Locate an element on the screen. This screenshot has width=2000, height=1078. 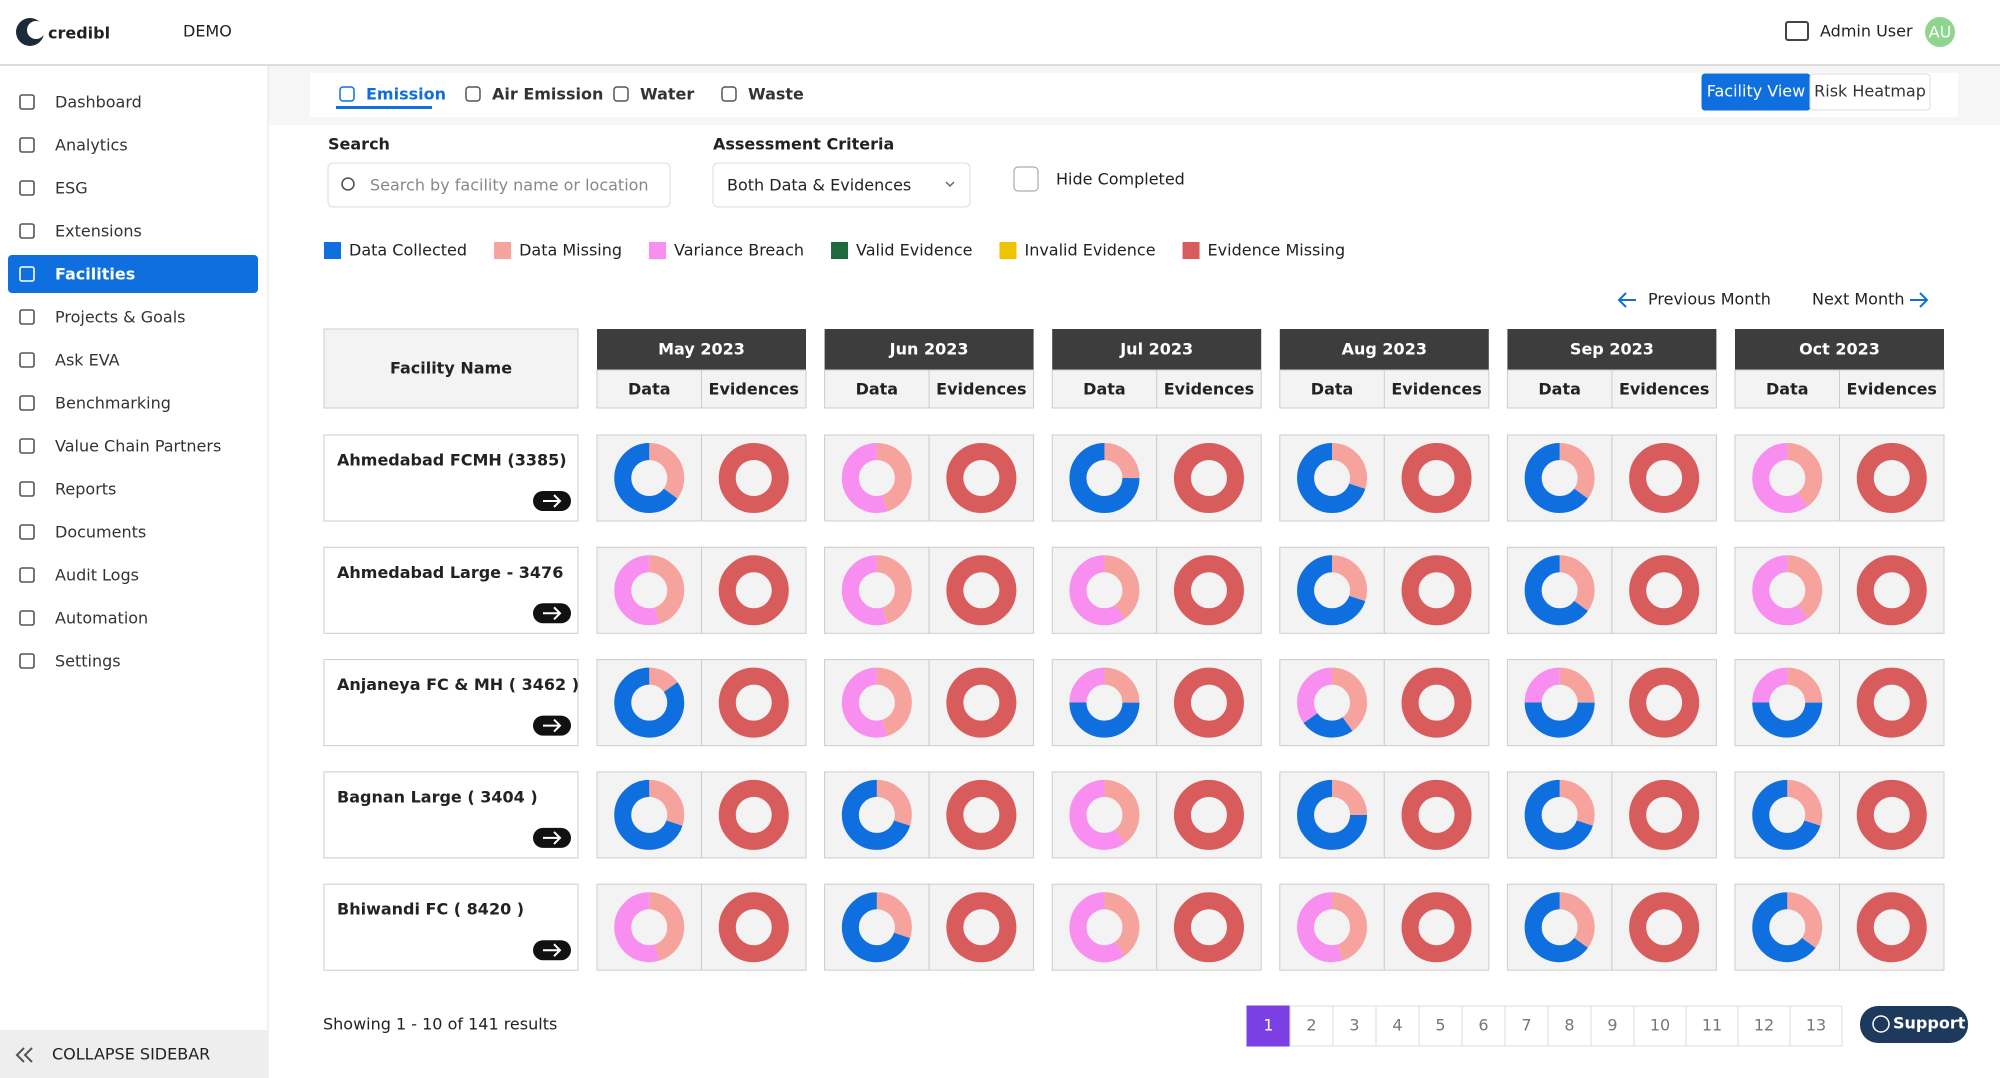
legend-label: Invalid Evidence is located at coordinates (1089, 250).